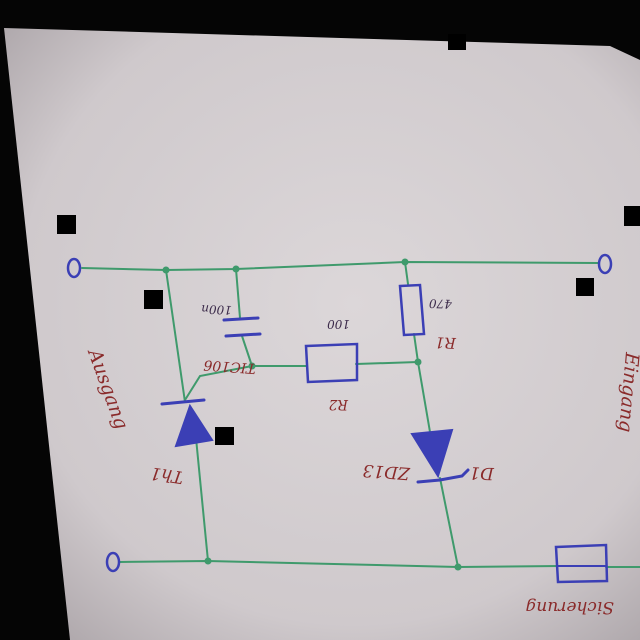 This screenshot has width=640, height=640. What do you see at coordinates (569, 607) in the screenshot?
I see `label-sicherung: Sicherung` at bounding box center [569, 607].